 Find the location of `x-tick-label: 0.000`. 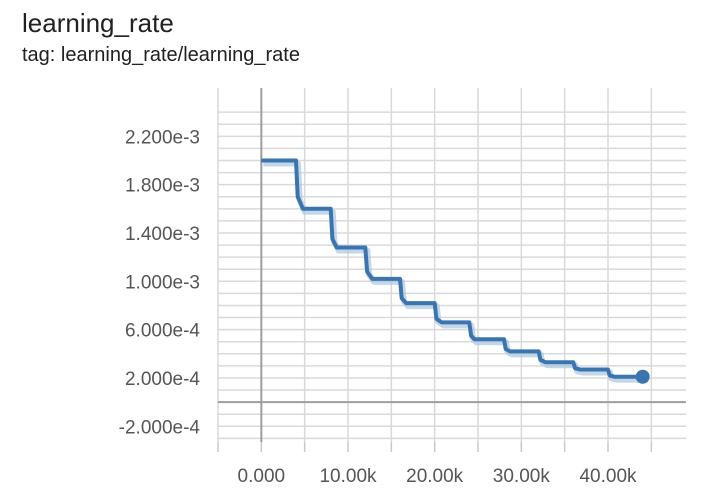

x-tick-label: 0.000 is located at coordinates (262, 476).